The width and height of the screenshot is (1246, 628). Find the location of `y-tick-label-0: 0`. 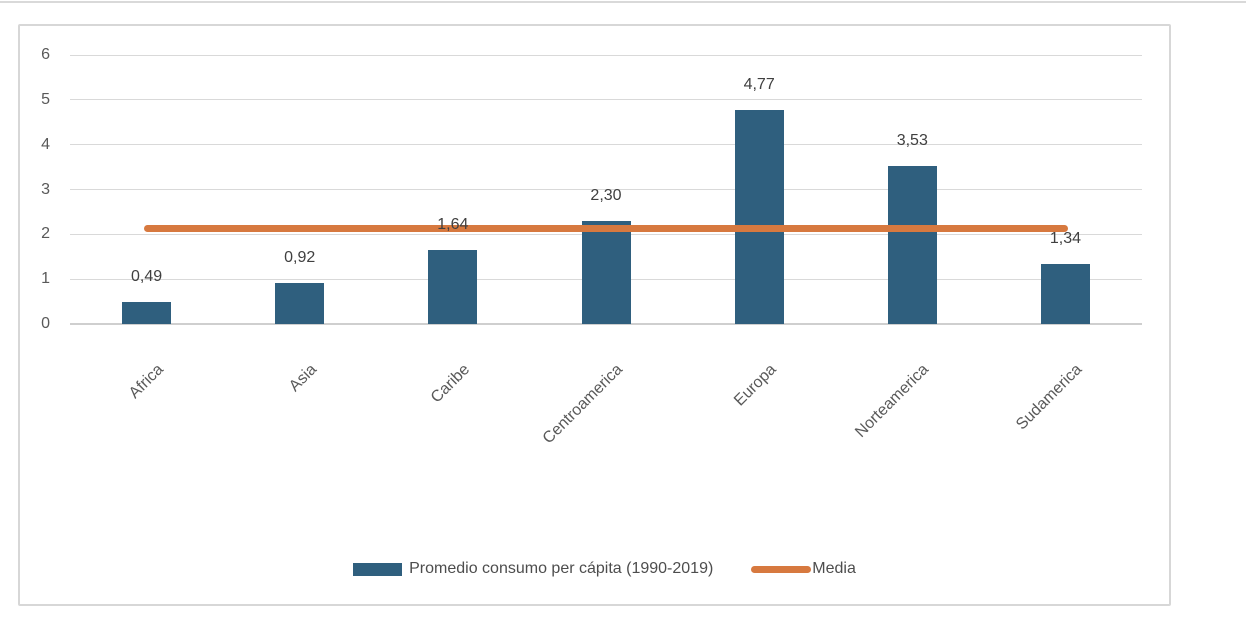

y-tick-label-0: 0 is located at coordinates (45, 323).